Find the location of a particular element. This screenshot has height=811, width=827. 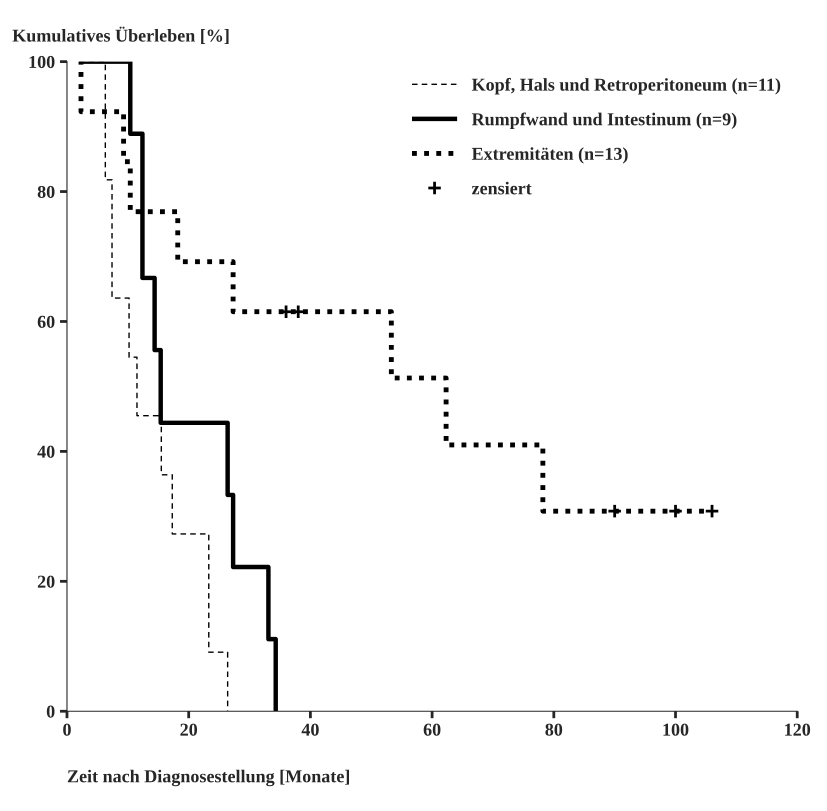

y-tick-label: 20 is located at coordinates (46, 582).